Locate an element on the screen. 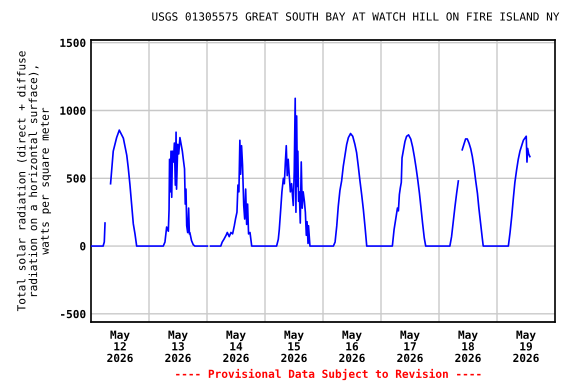  text: ---- Provisional Data Subject to Revision ---- is located at coordinates (328, 374).